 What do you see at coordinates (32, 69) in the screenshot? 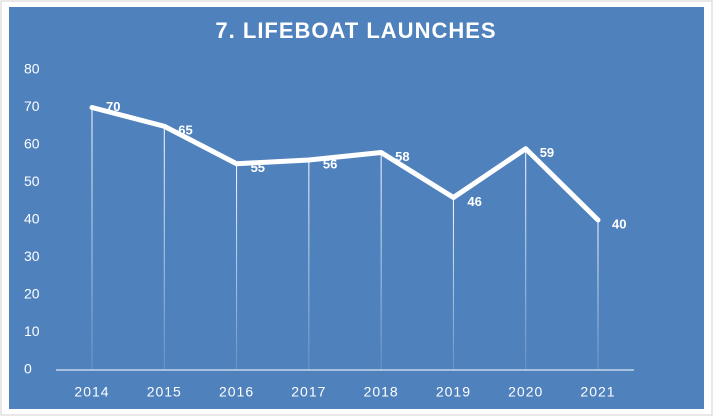
I see `y-tick-label: 80` at bounding box center [32, 69].